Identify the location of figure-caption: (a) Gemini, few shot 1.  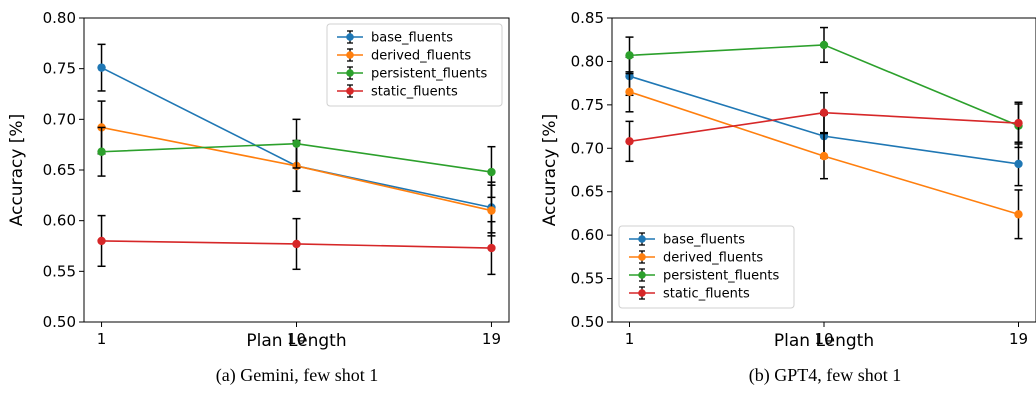
(297, 375).